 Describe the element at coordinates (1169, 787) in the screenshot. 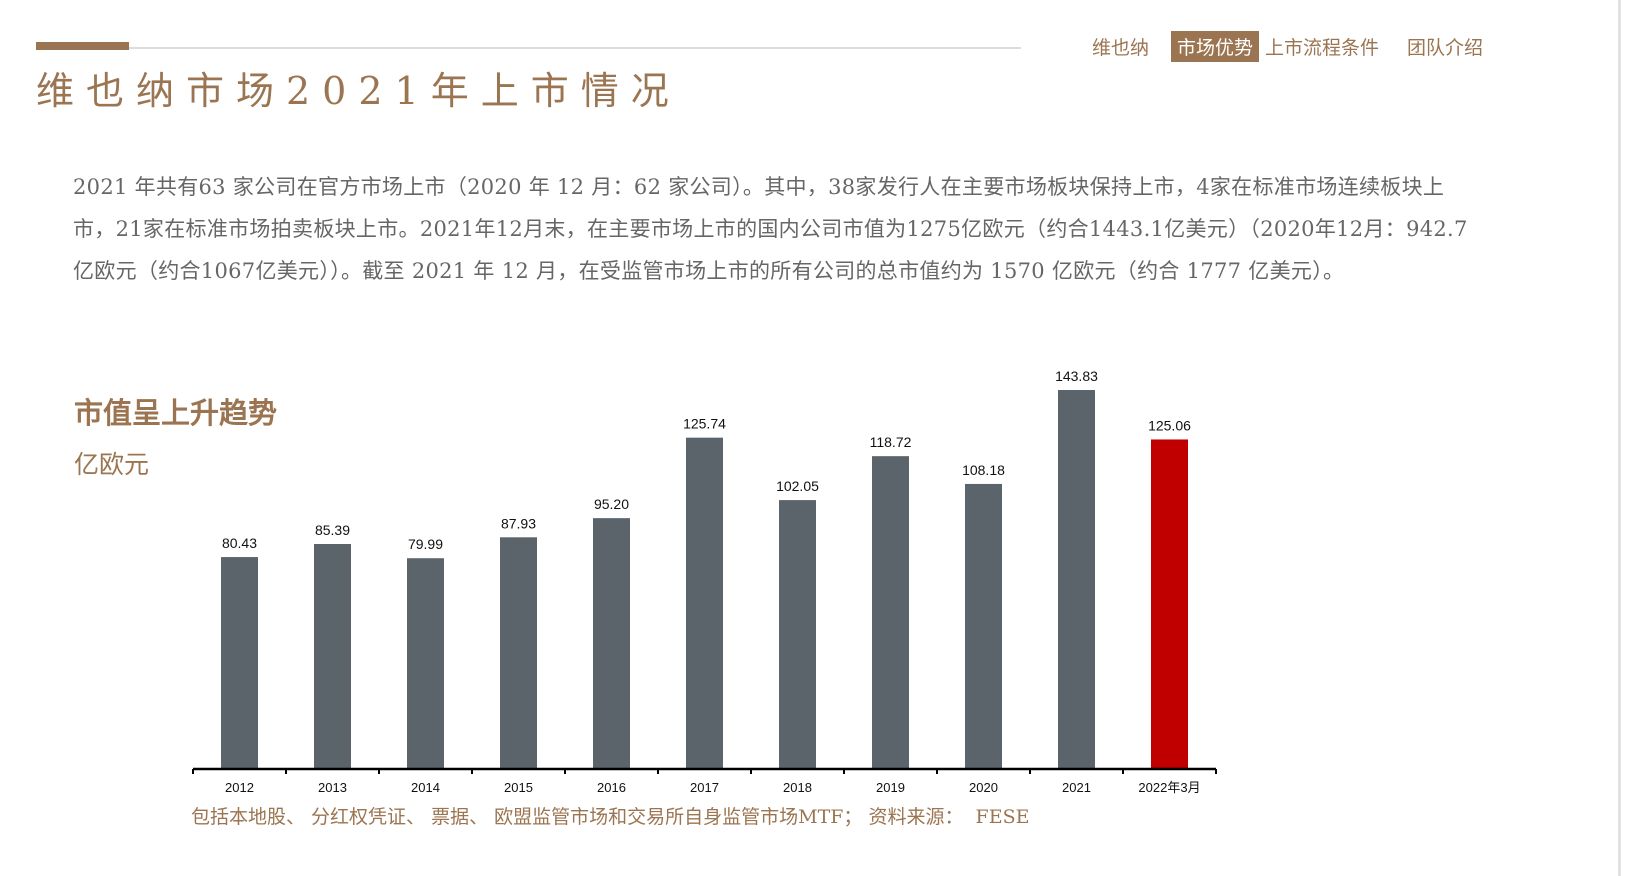

I see `x-tick-label: 2022年3月` at that location.